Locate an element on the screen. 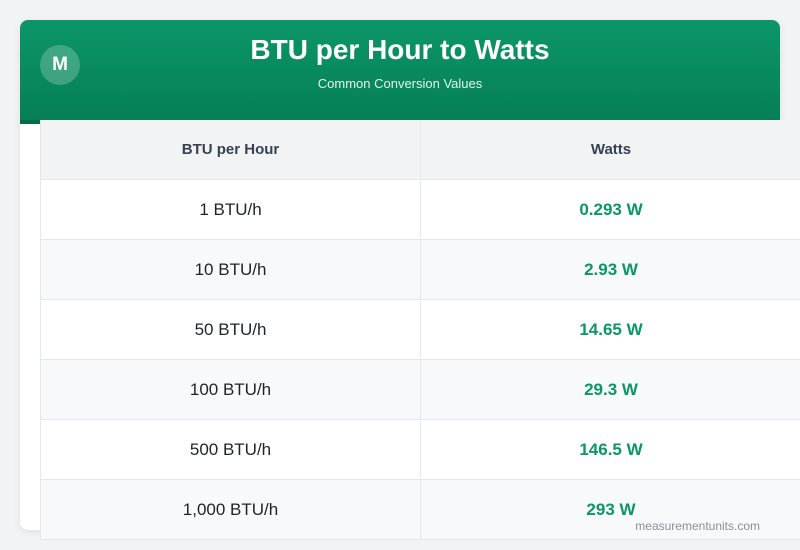 The image size is (800, 550). watts-cell: 14.65 W is located at coordinates (611, 329).